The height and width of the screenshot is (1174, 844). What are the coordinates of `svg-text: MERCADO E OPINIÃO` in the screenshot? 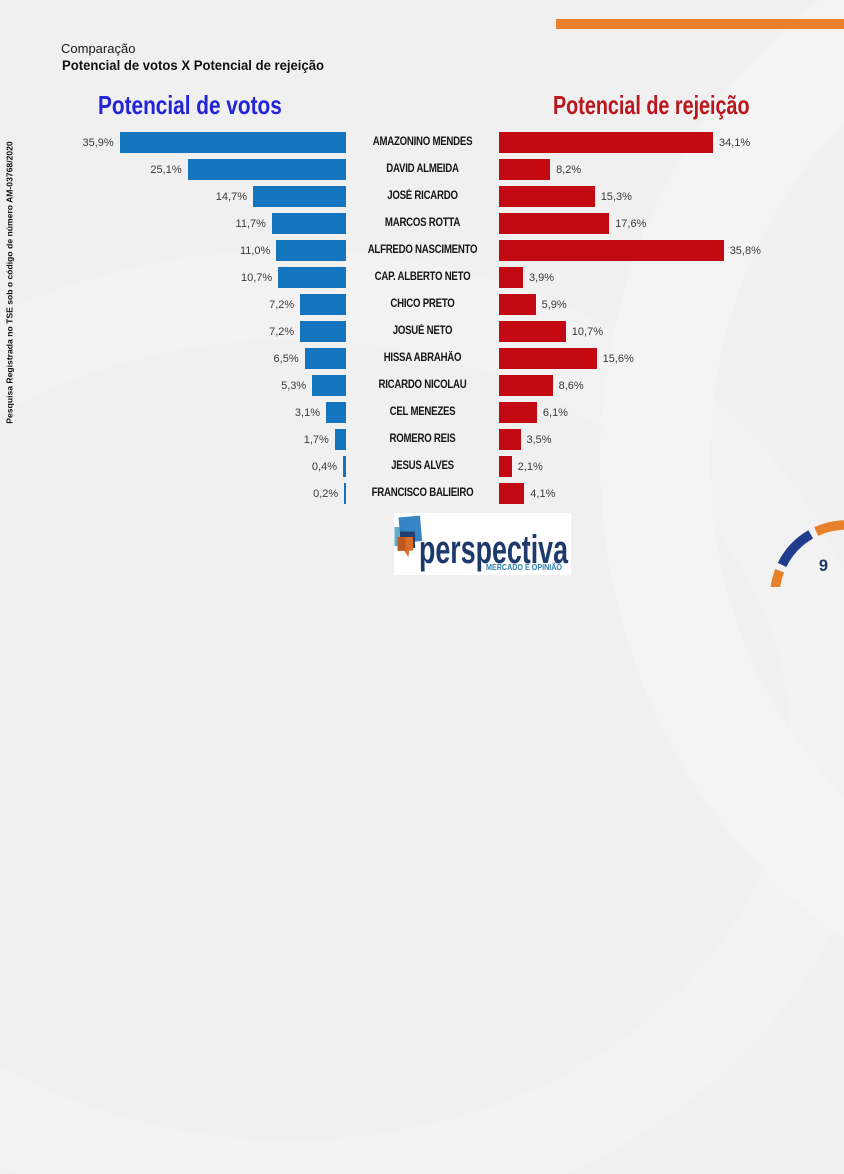 It's located at (524, 567).